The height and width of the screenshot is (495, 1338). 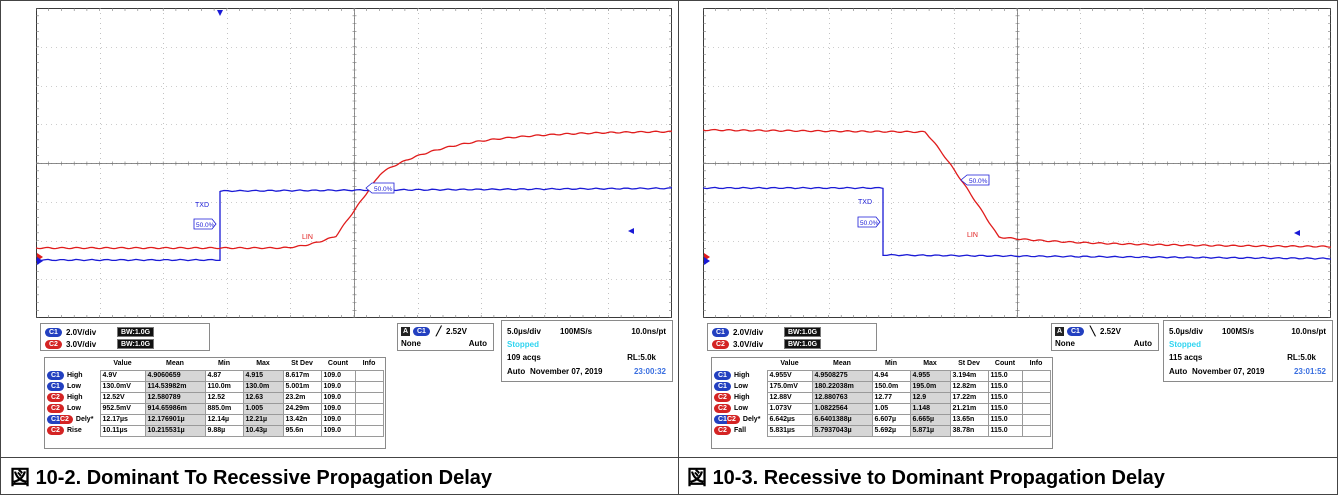 What do you see at coordinates (263, 386) in the screenshot?
I see `measurement-max: 130.0m` at bounding box center [263, 386].